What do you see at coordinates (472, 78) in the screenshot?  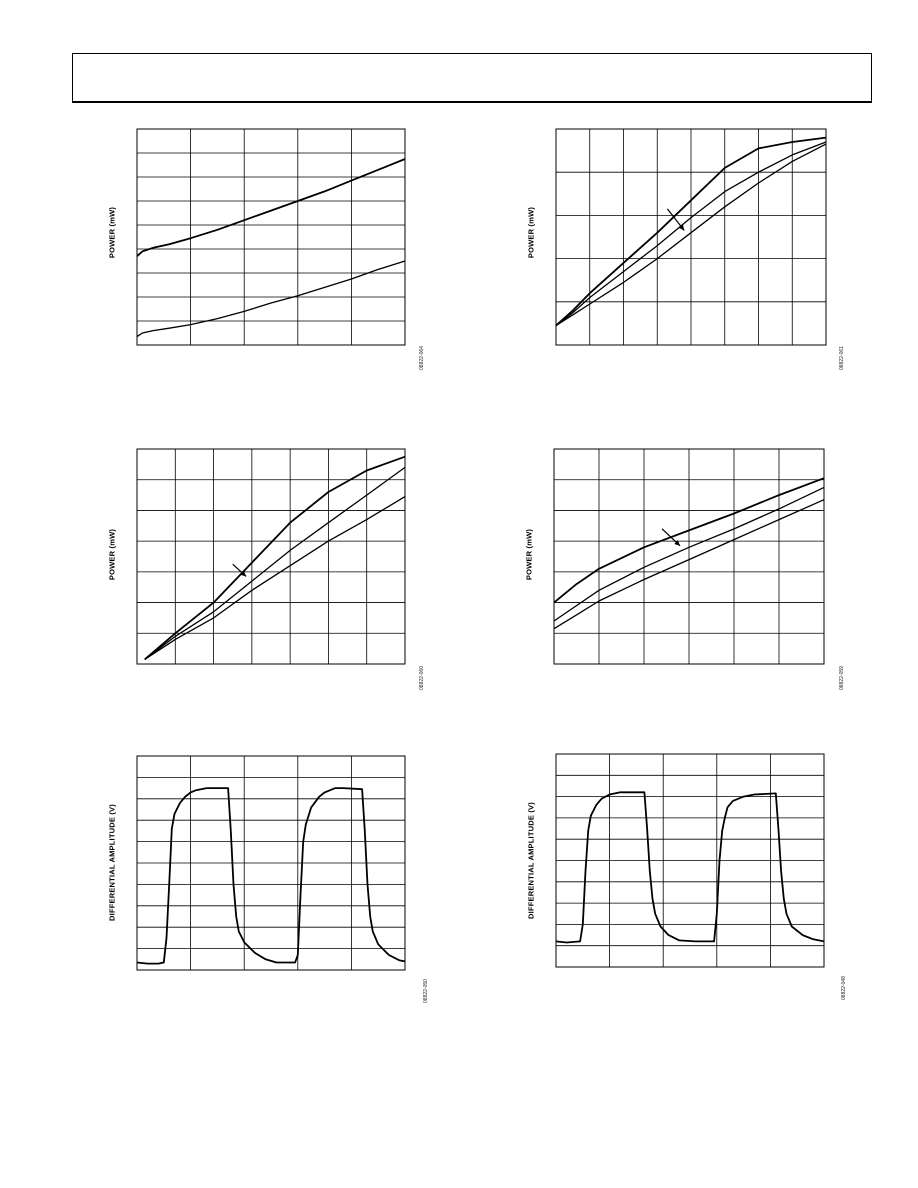 I see `page-header-box` at bounding box center [472, 78].